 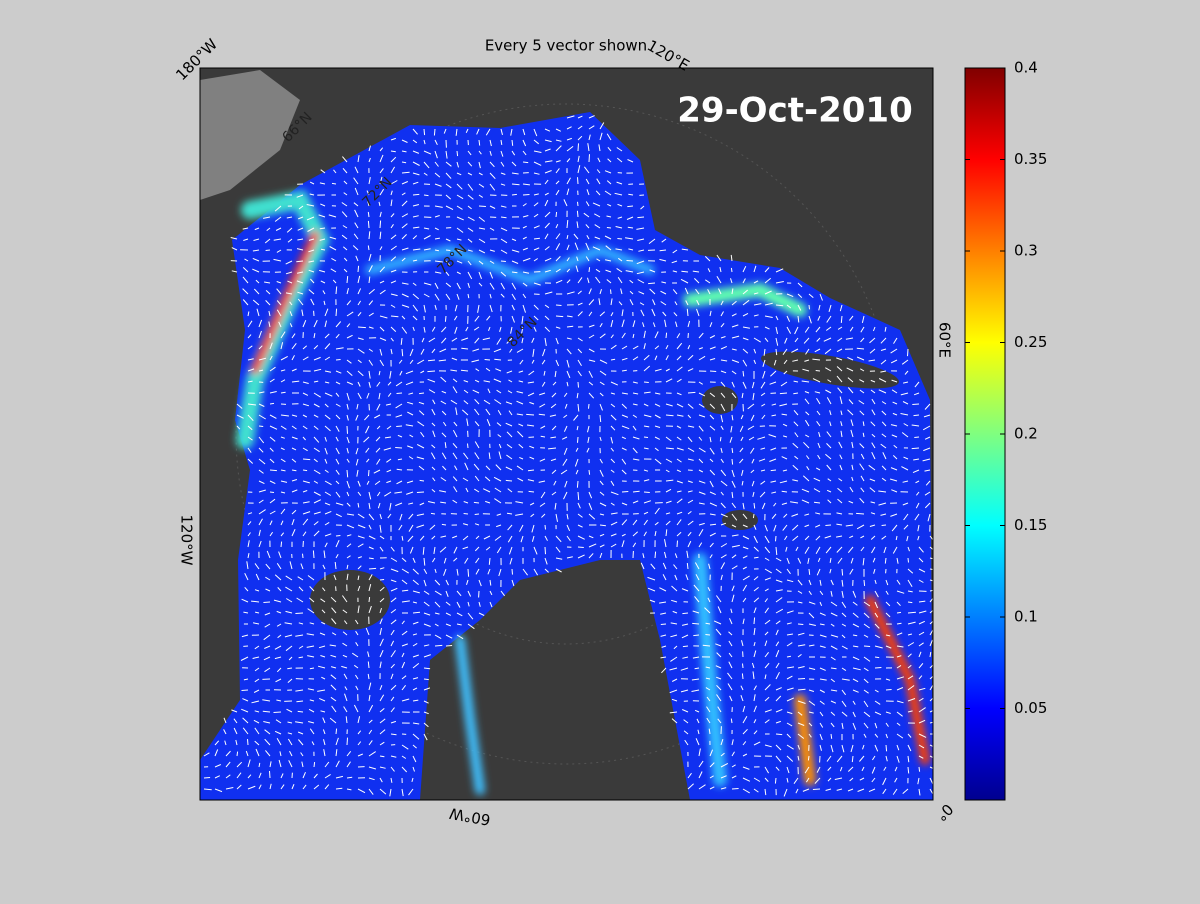 I want to click on lon-label: 60°W, so click(x=470, y=816).